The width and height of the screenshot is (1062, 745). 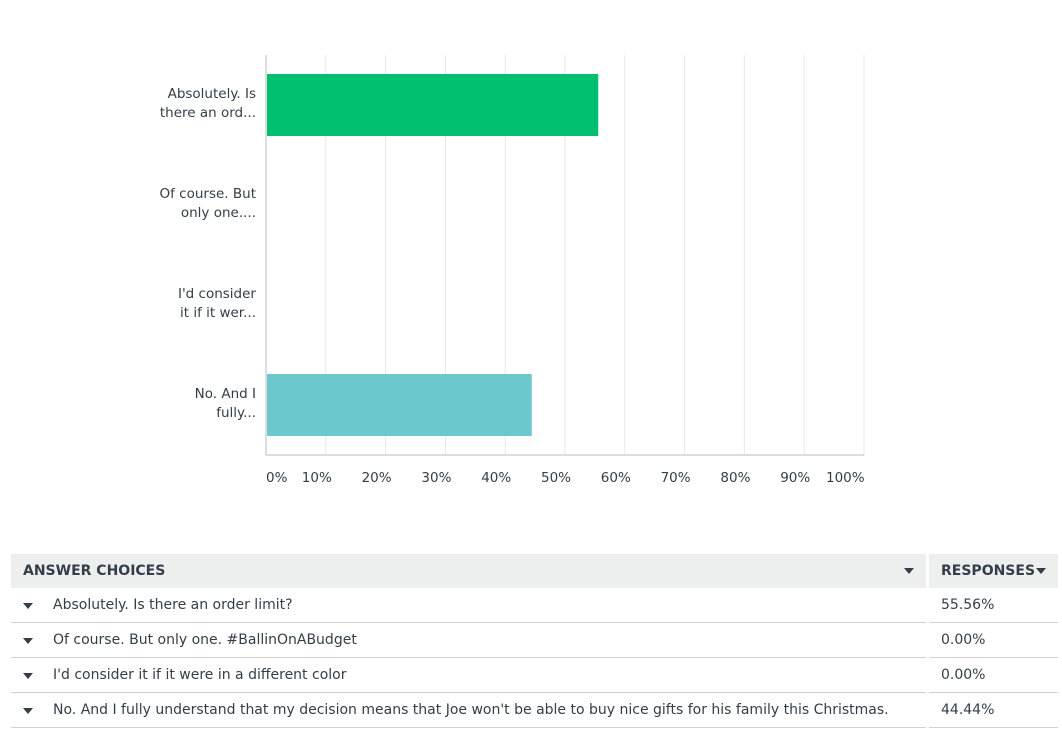 What do you see at coordinates (94, 571) in the screenshot?
I see `answer-choices-header-label: ANSWER CHOICES` at bounding box center [94, 571].